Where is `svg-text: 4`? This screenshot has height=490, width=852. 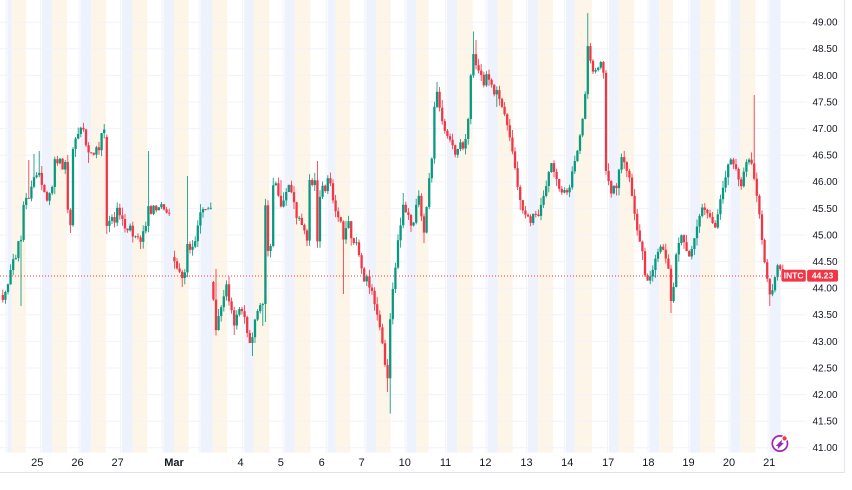 svg-text: 4 is located at coordinates (240, 463).